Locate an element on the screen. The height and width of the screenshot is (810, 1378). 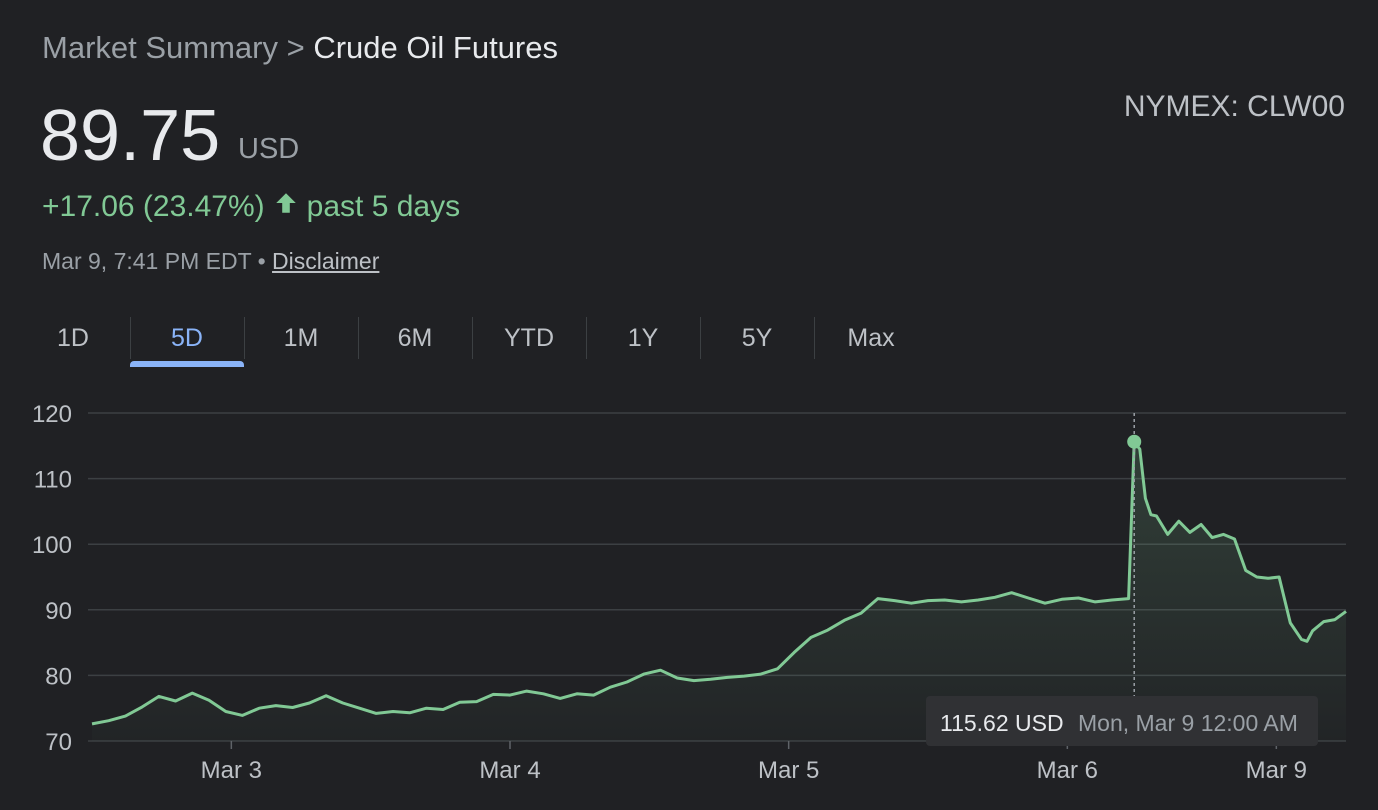
x-tick-label: Mar 9 is located at coordinates (1276, 770).